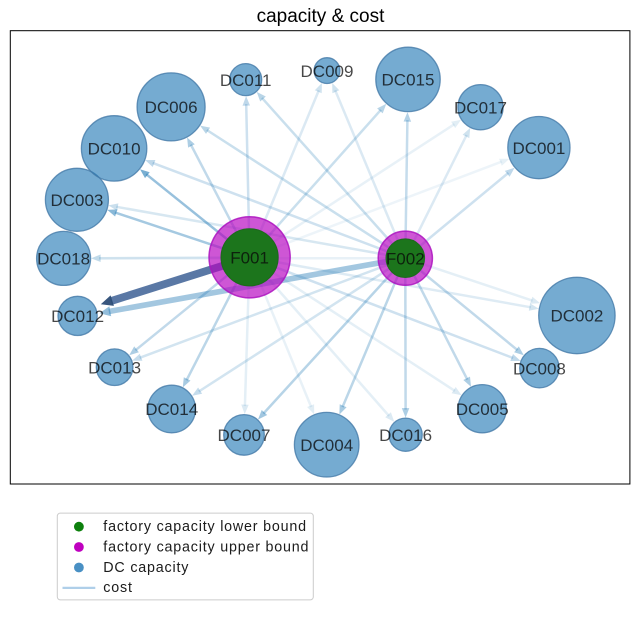 This screenshot has width=640, height=617. Describe the element at coordinates (114, 149) in the screenshot. I see `svg-text: DC010` at that location.